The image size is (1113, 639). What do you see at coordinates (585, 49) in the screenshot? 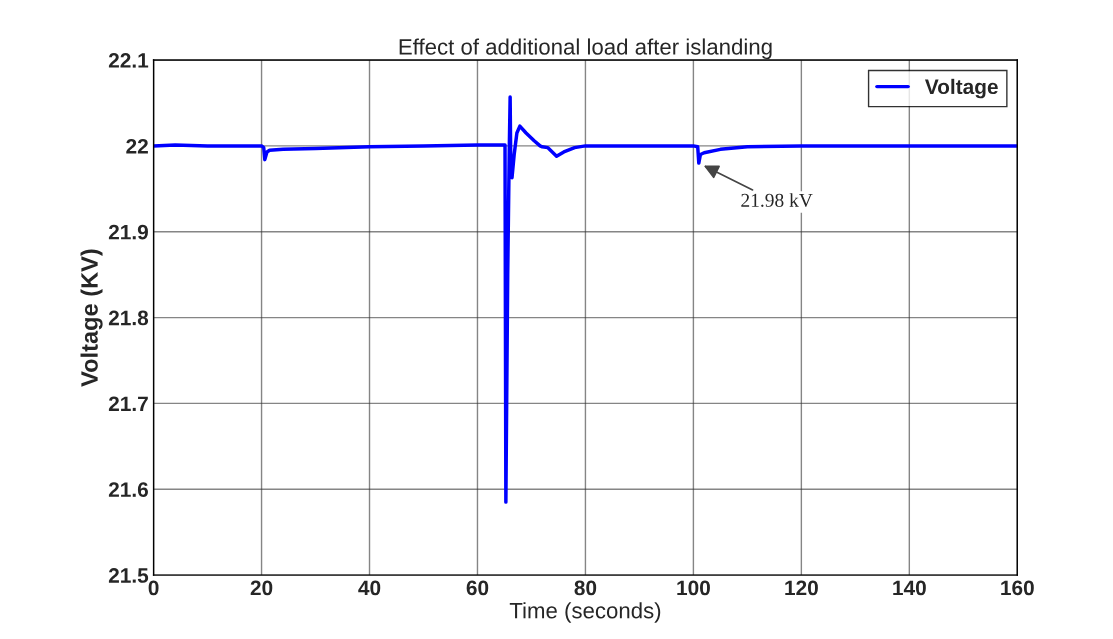
I see `chart-title: Effect of additional load after islanding` at bounding box center [585, 49].